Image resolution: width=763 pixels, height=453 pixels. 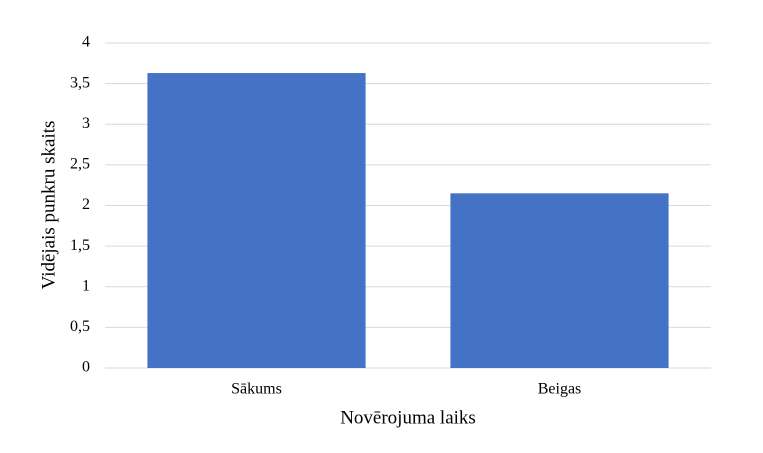 What do you see at coordinates (80, 82) in the screenshot?
I see `y-tick-label: 3,5` at bounding box center [80, 82].